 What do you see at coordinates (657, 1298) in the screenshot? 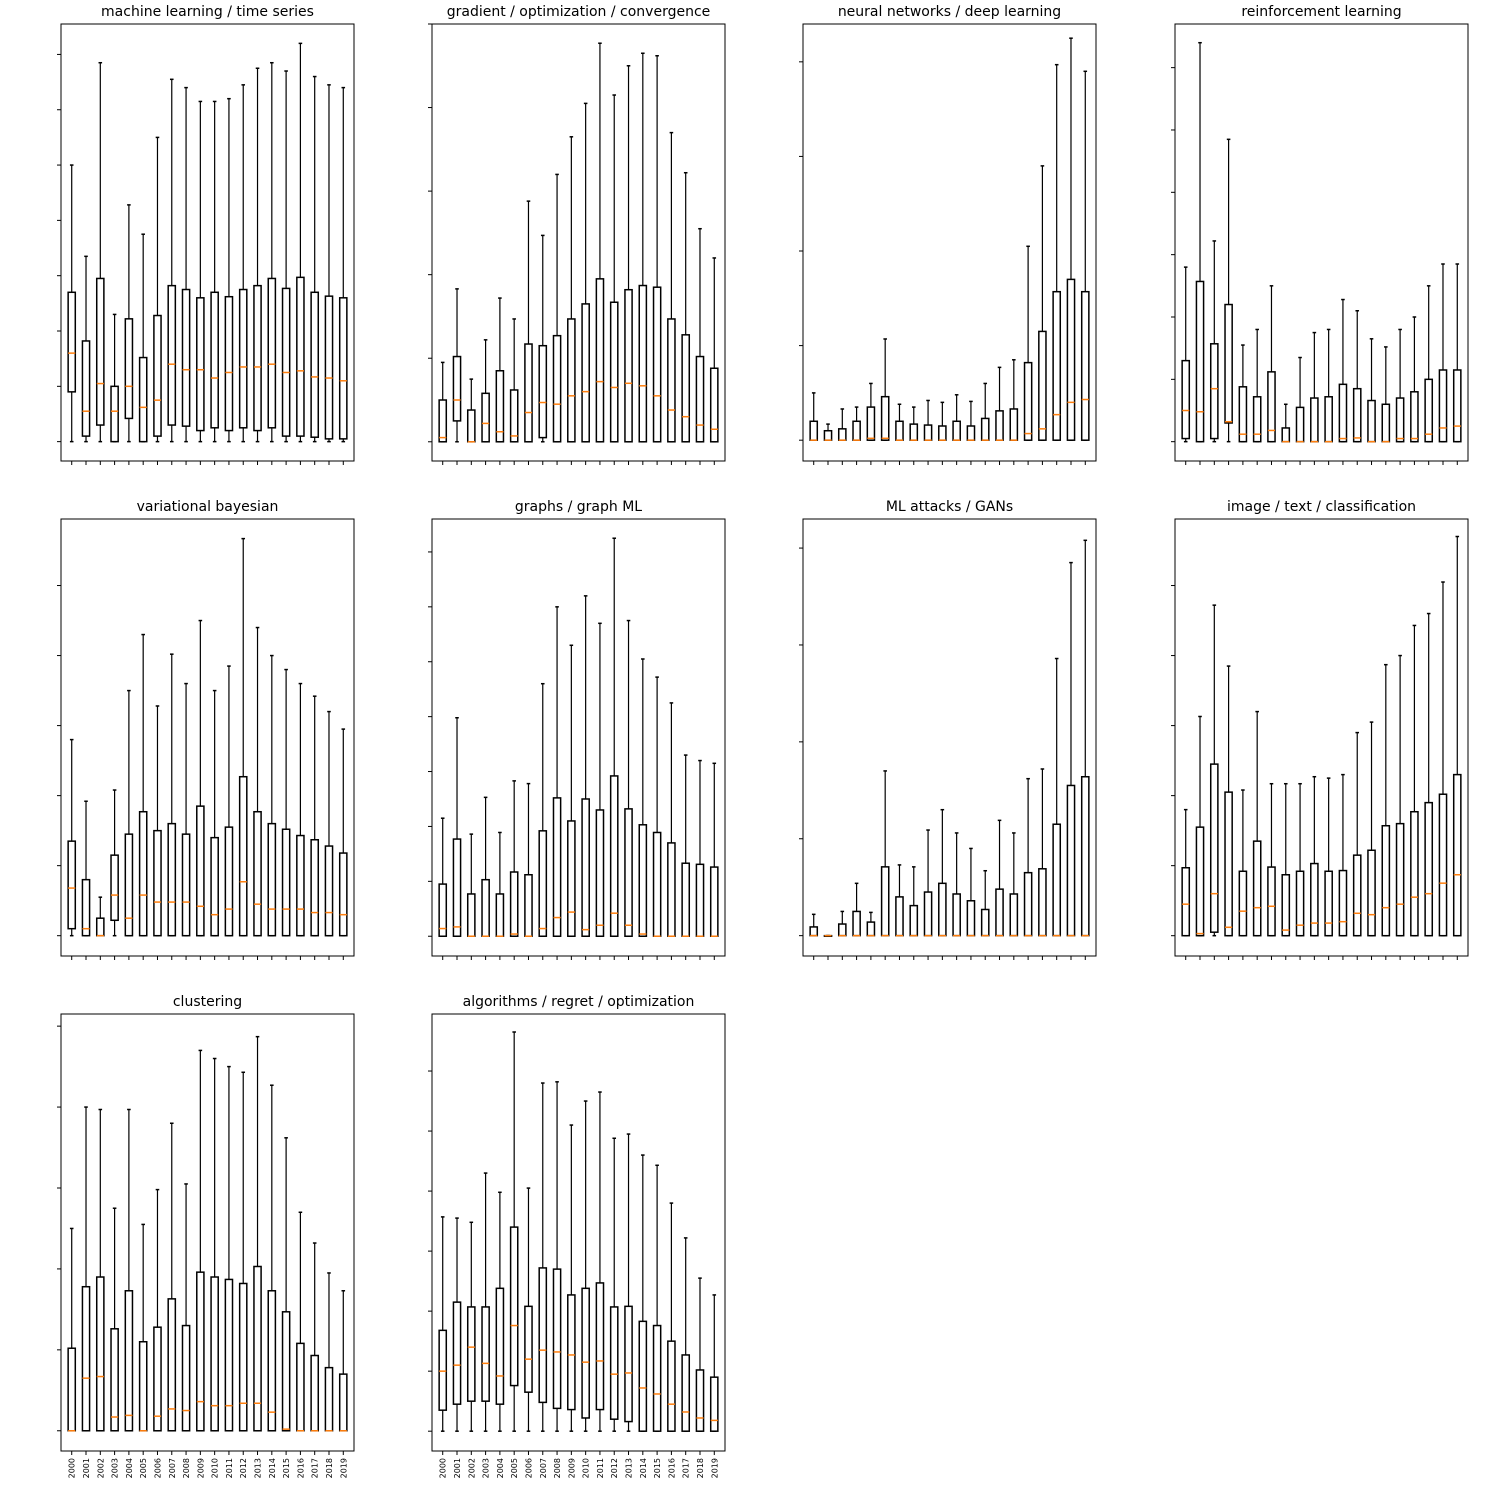
I see `box-2015` at bounding box center [657, 1298].